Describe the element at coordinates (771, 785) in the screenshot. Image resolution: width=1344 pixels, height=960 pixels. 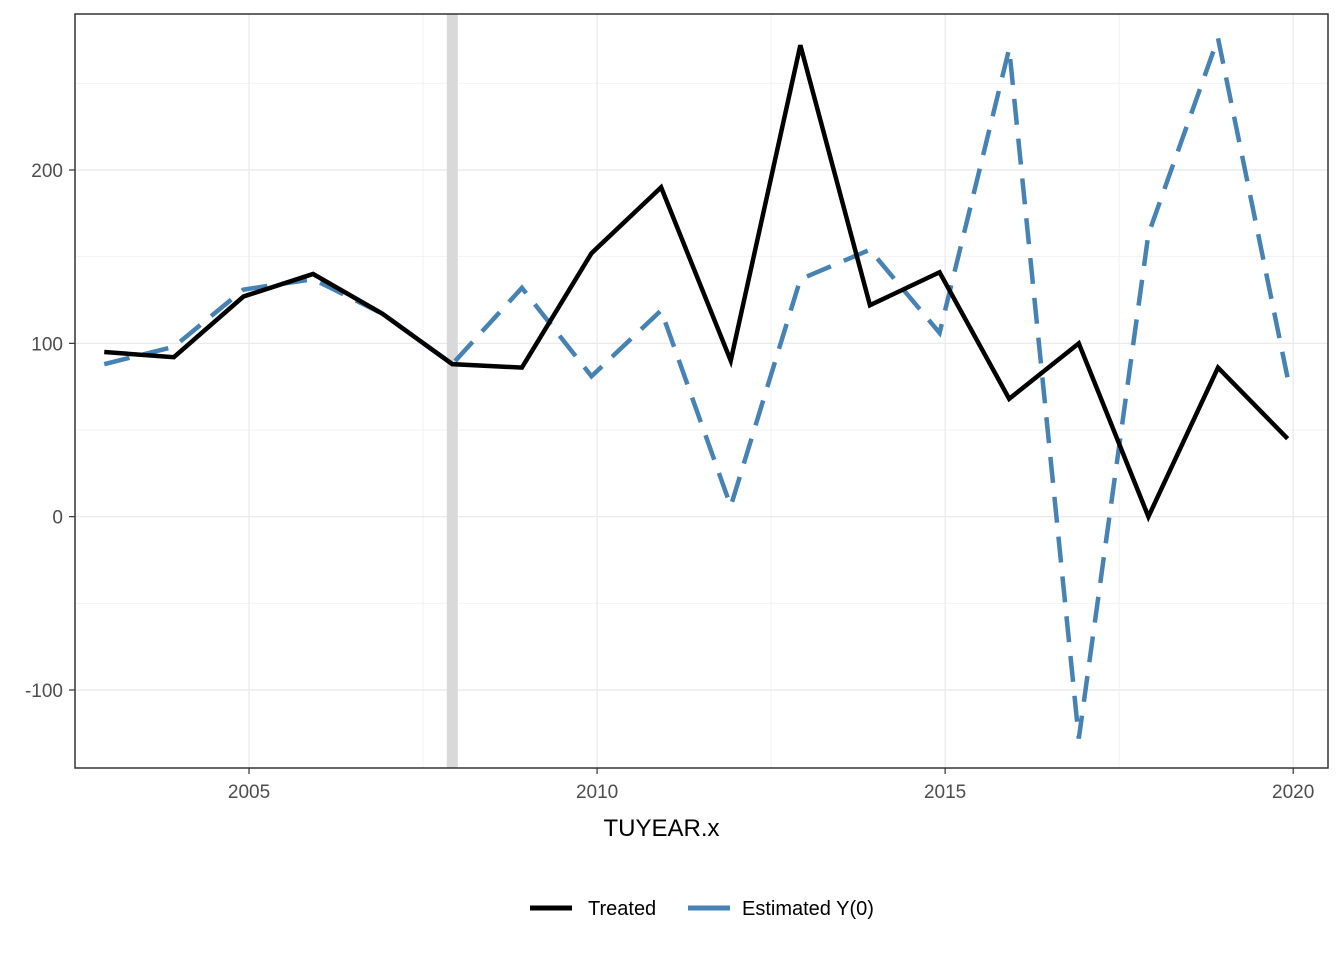
I see `x-axis-ticks: 2005 2010 2015 2020` at that location.